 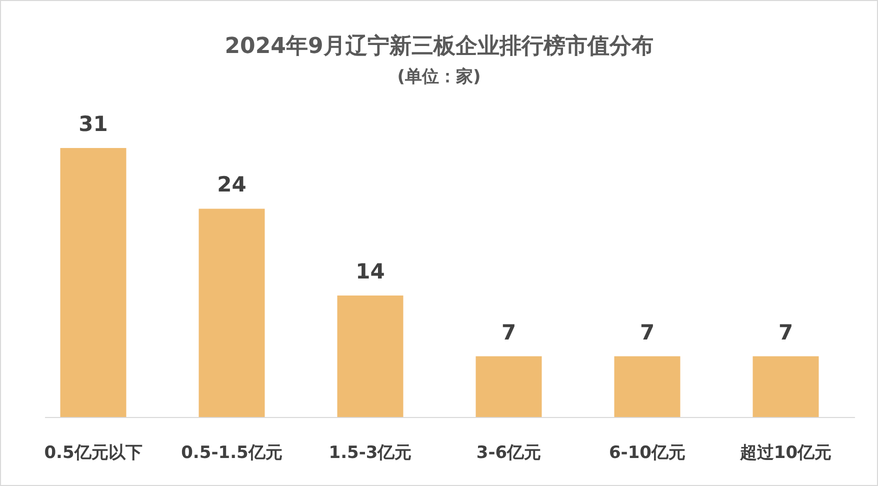 I want to click on subtitle: (单位：家), so click(x=439, y=77).